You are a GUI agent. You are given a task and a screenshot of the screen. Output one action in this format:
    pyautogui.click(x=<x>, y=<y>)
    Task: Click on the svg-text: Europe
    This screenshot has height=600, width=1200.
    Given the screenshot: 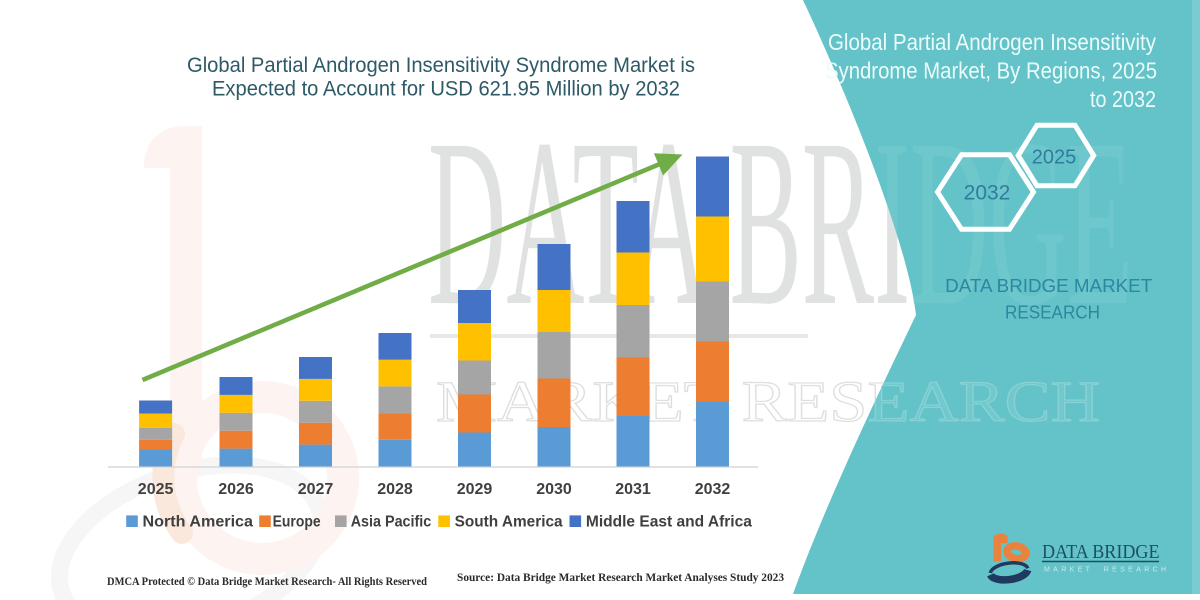 What is the action you would take?
    pyautogui.click(x=297, y=522)
    